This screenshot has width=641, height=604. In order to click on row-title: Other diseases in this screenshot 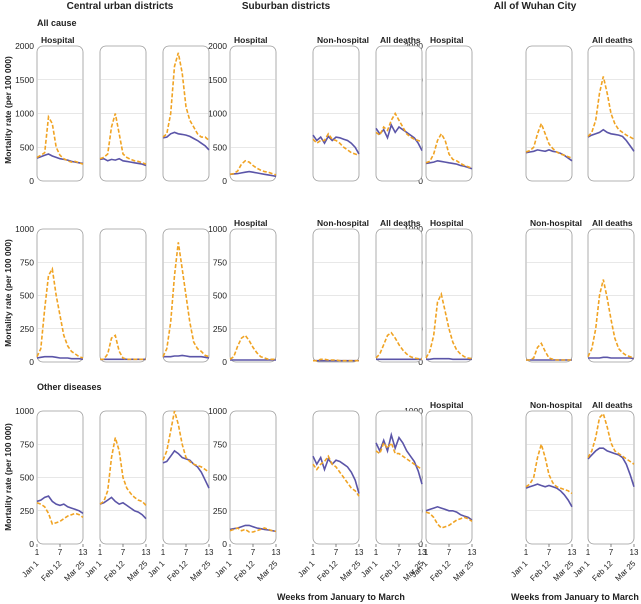, I will do `click(69, 387)`.